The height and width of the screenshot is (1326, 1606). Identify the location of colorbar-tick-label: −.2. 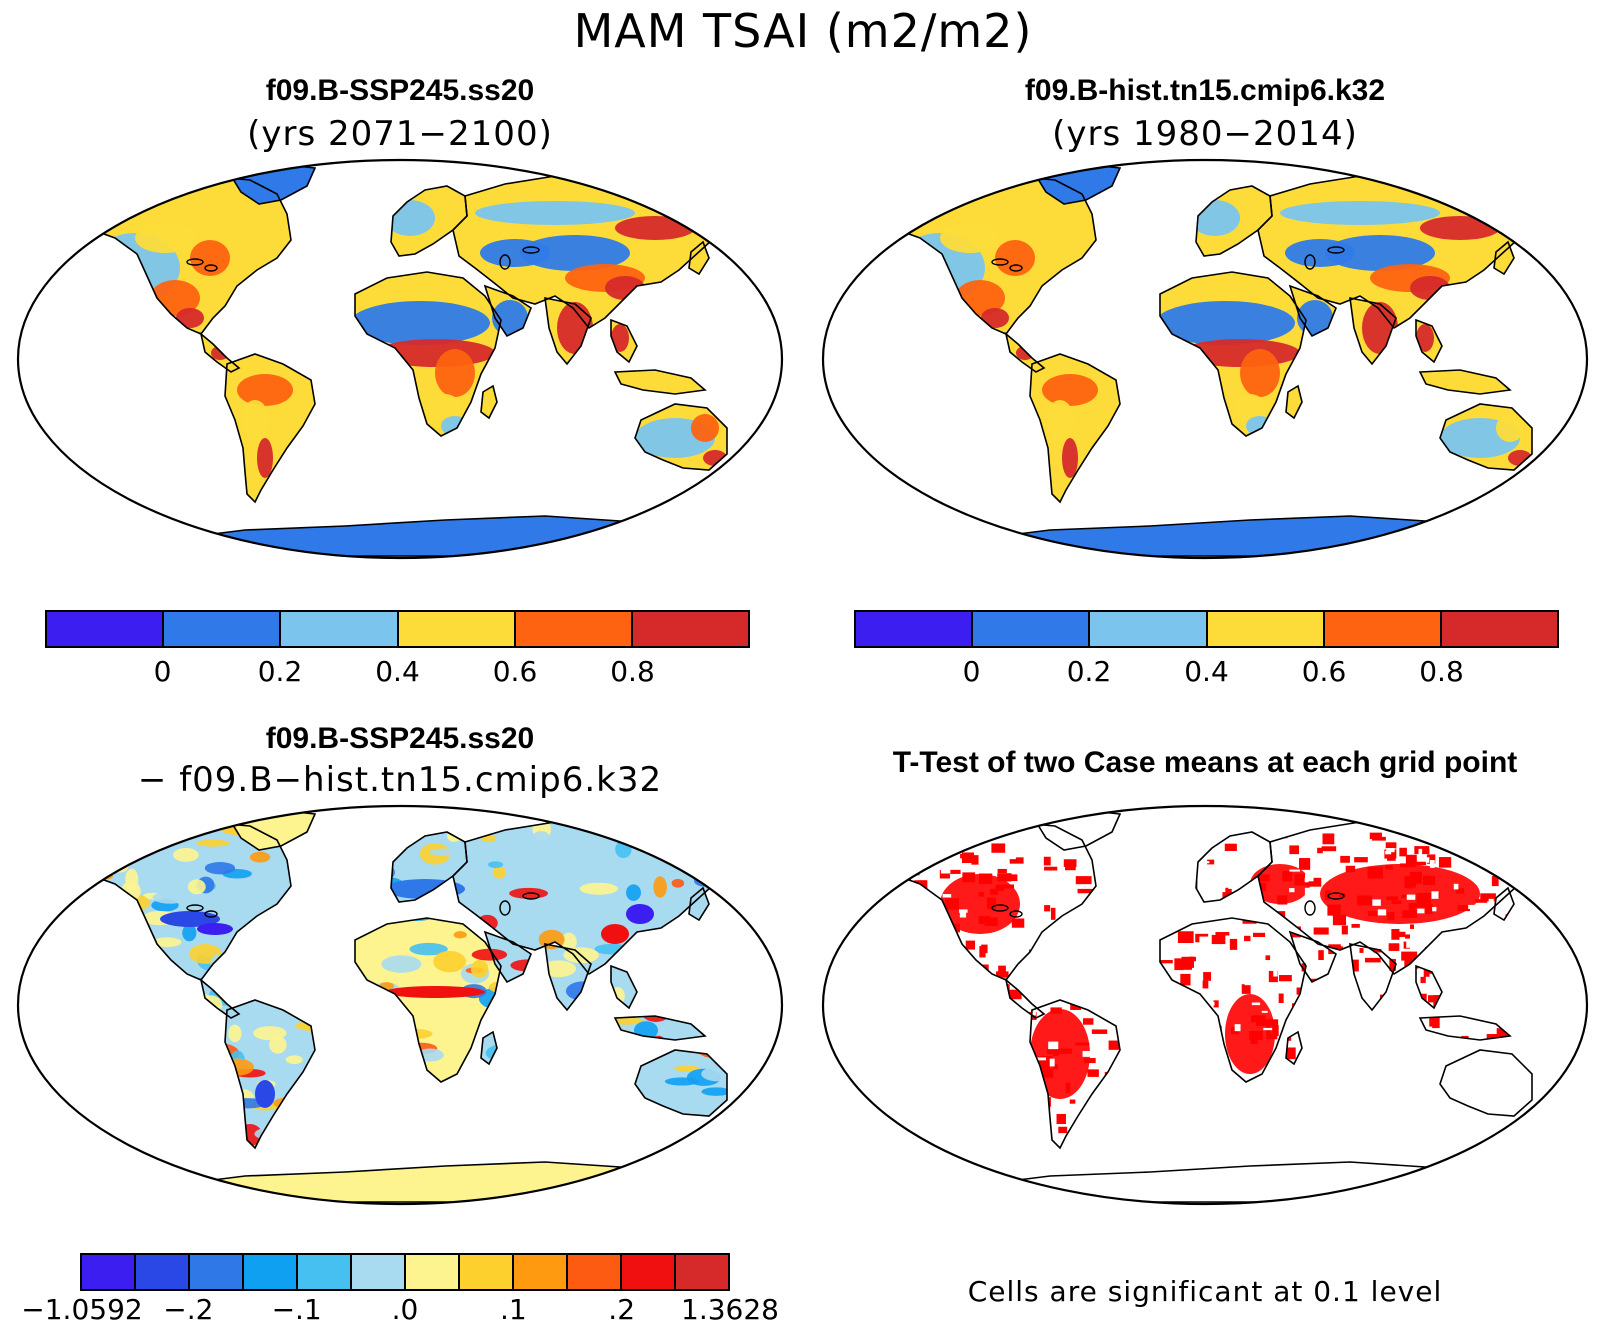
(188, 1309).